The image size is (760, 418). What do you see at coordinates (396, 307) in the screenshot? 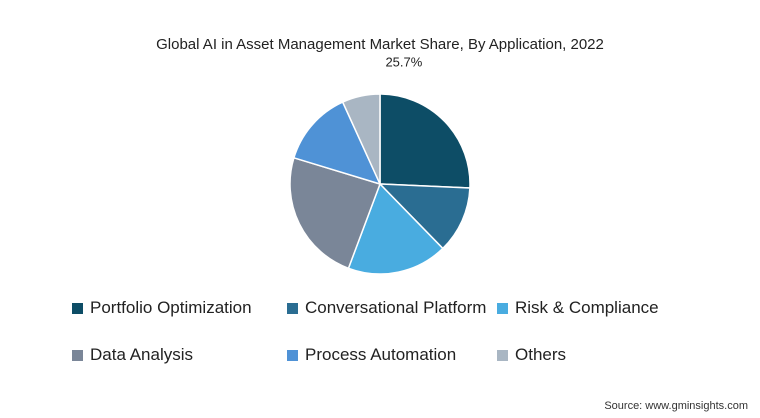
I see `legend-label: Conversational Platform` at bounding box center [396, 307].